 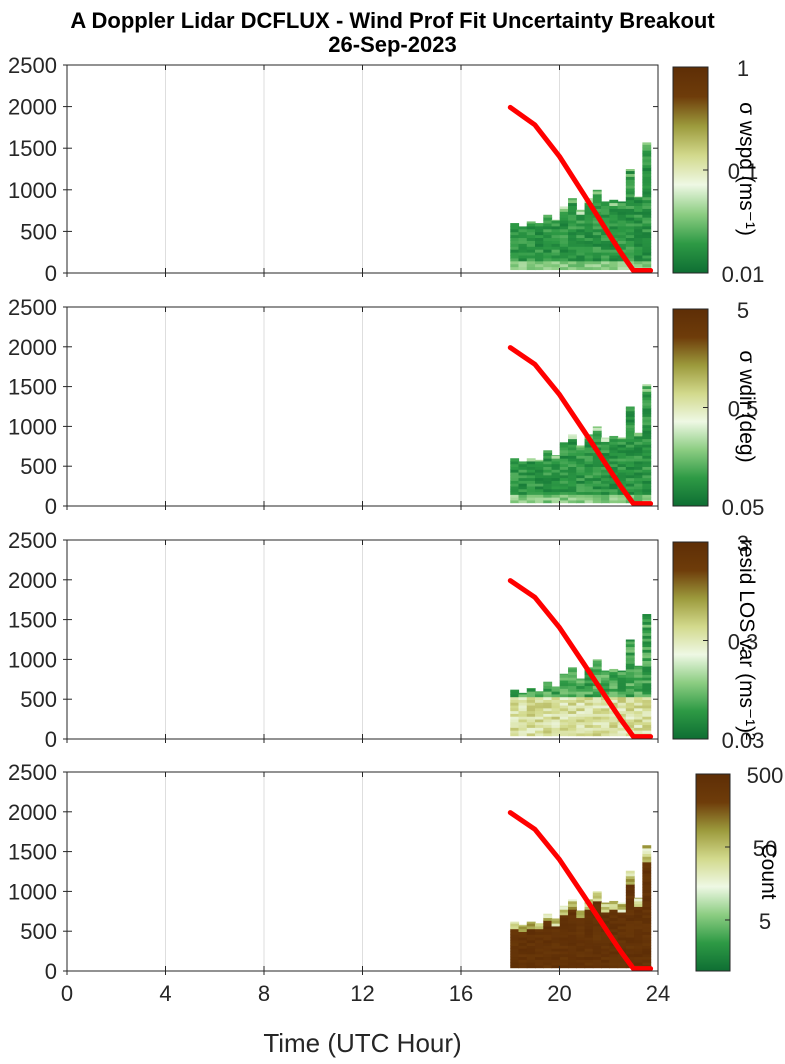 What do you see at coordinates (38, 466) in the screenshot?
I see `y-tick-label: 500` at bounding box center [38, 466].